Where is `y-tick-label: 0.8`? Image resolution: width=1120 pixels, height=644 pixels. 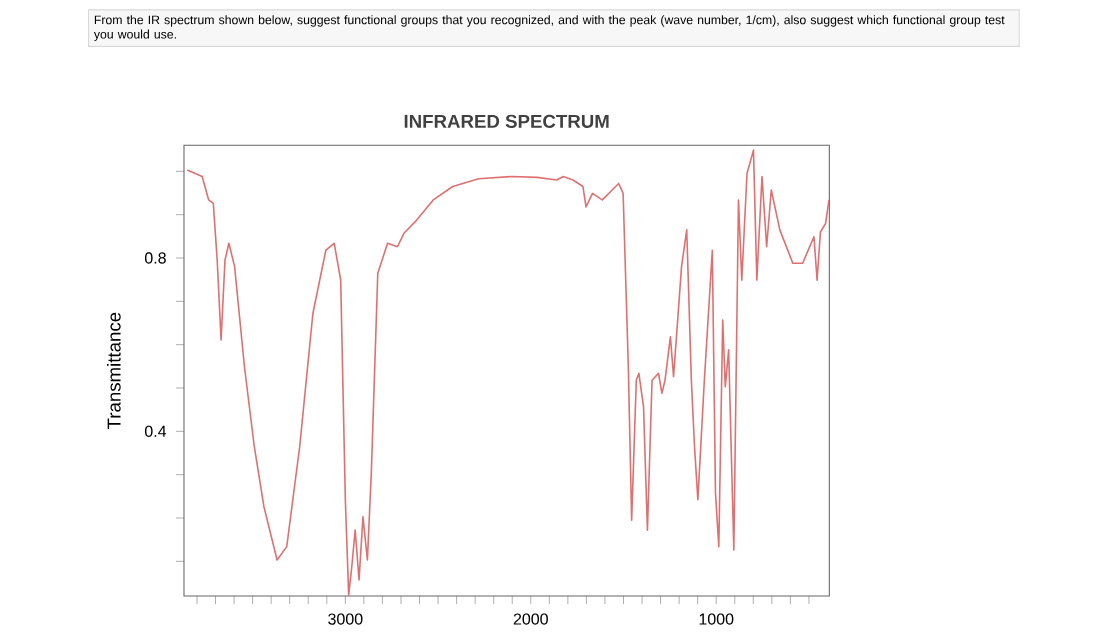 y-tick-label: 0.8 is located at coordinates (155, 258).